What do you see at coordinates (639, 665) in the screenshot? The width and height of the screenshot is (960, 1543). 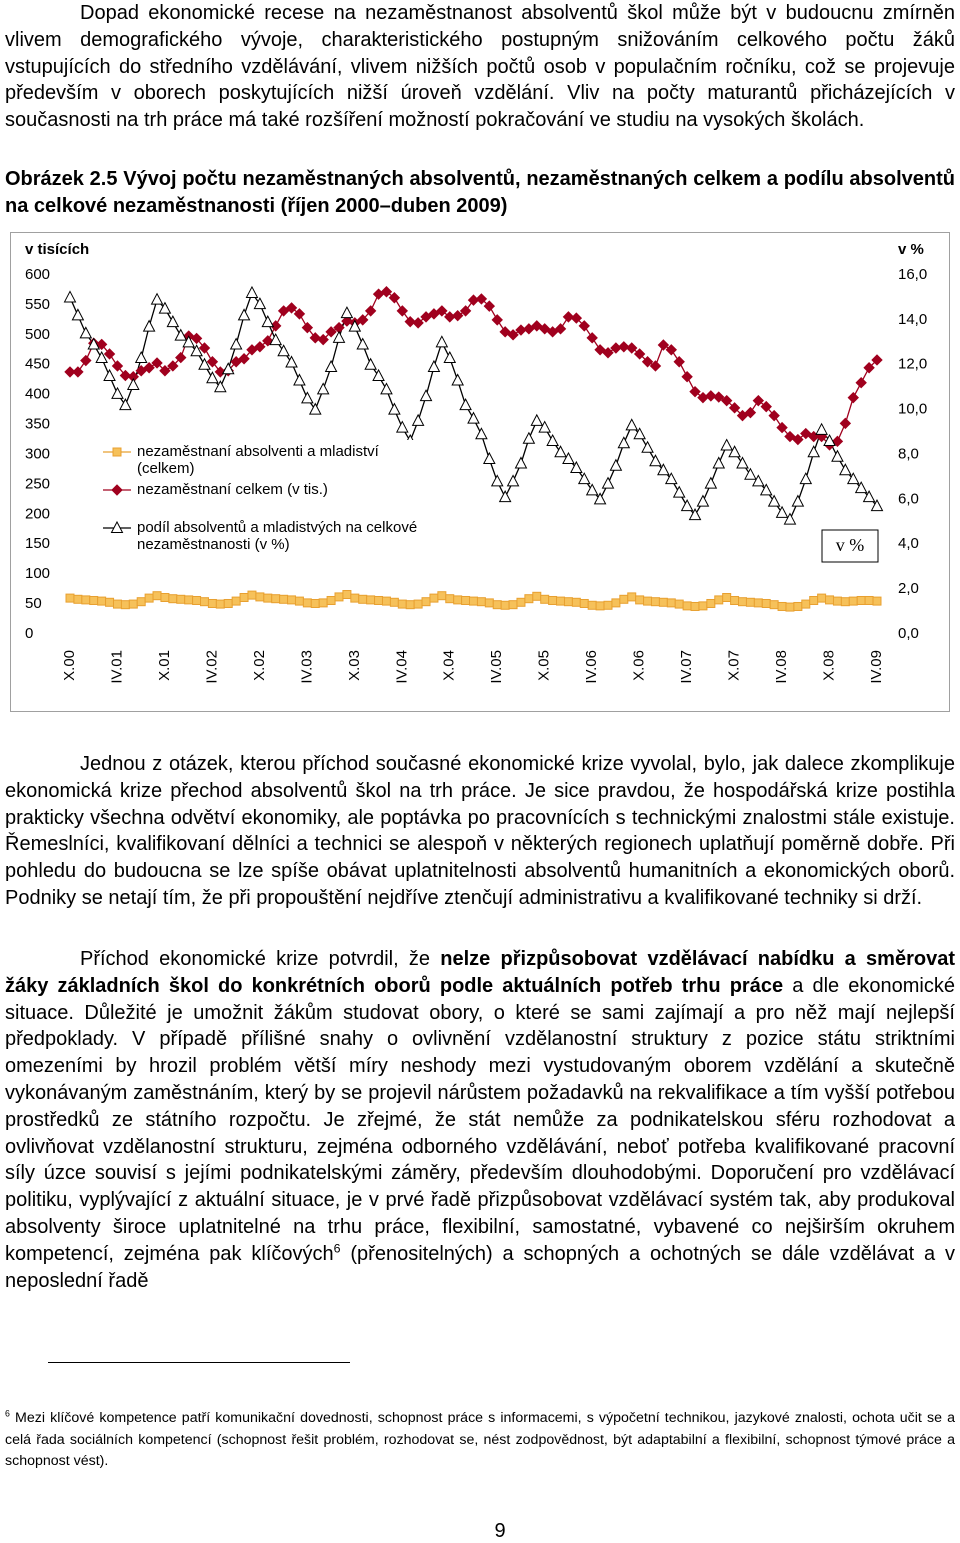 I see `x-tick-label: X.06` at bounding box center [639, 665].